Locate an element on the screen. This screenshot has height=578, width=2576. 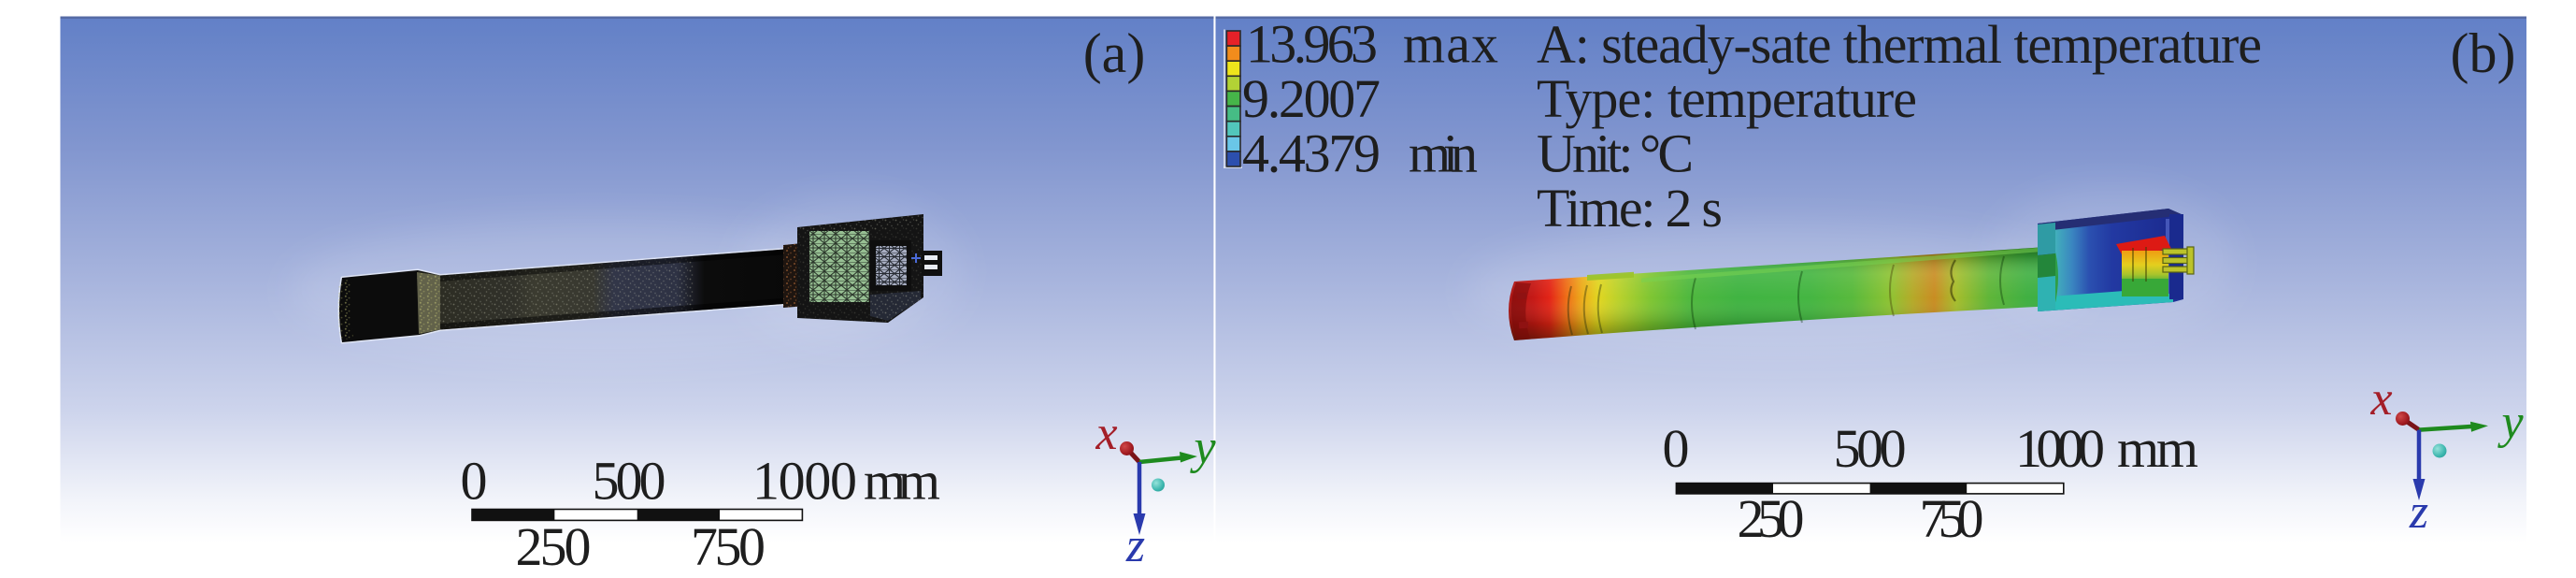
svg-text: Unit: °C is located at coordinates (1615, 153).